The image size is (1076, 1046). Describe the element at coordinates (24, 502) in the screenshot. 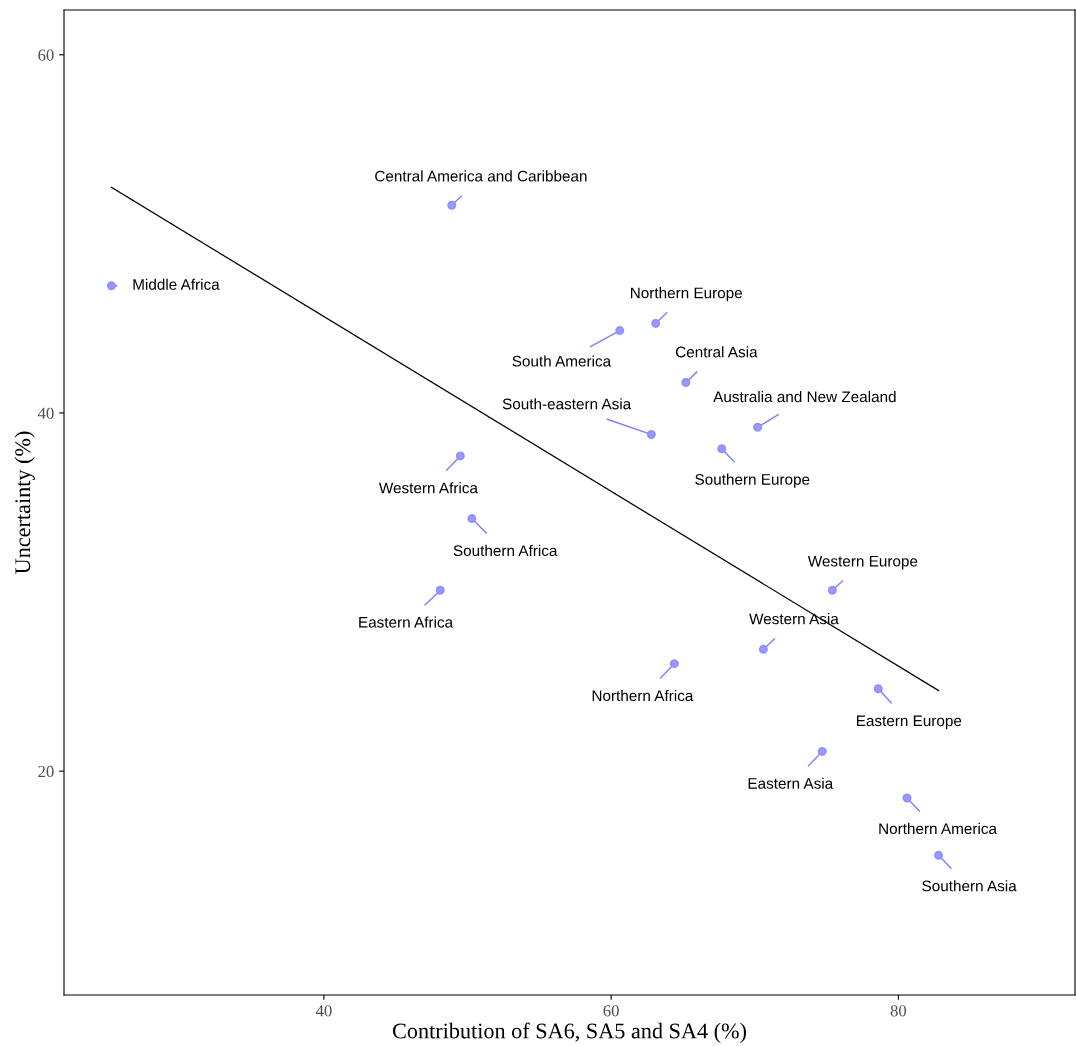

I see `y-axis-title: Uncertainty (%)` at that location.